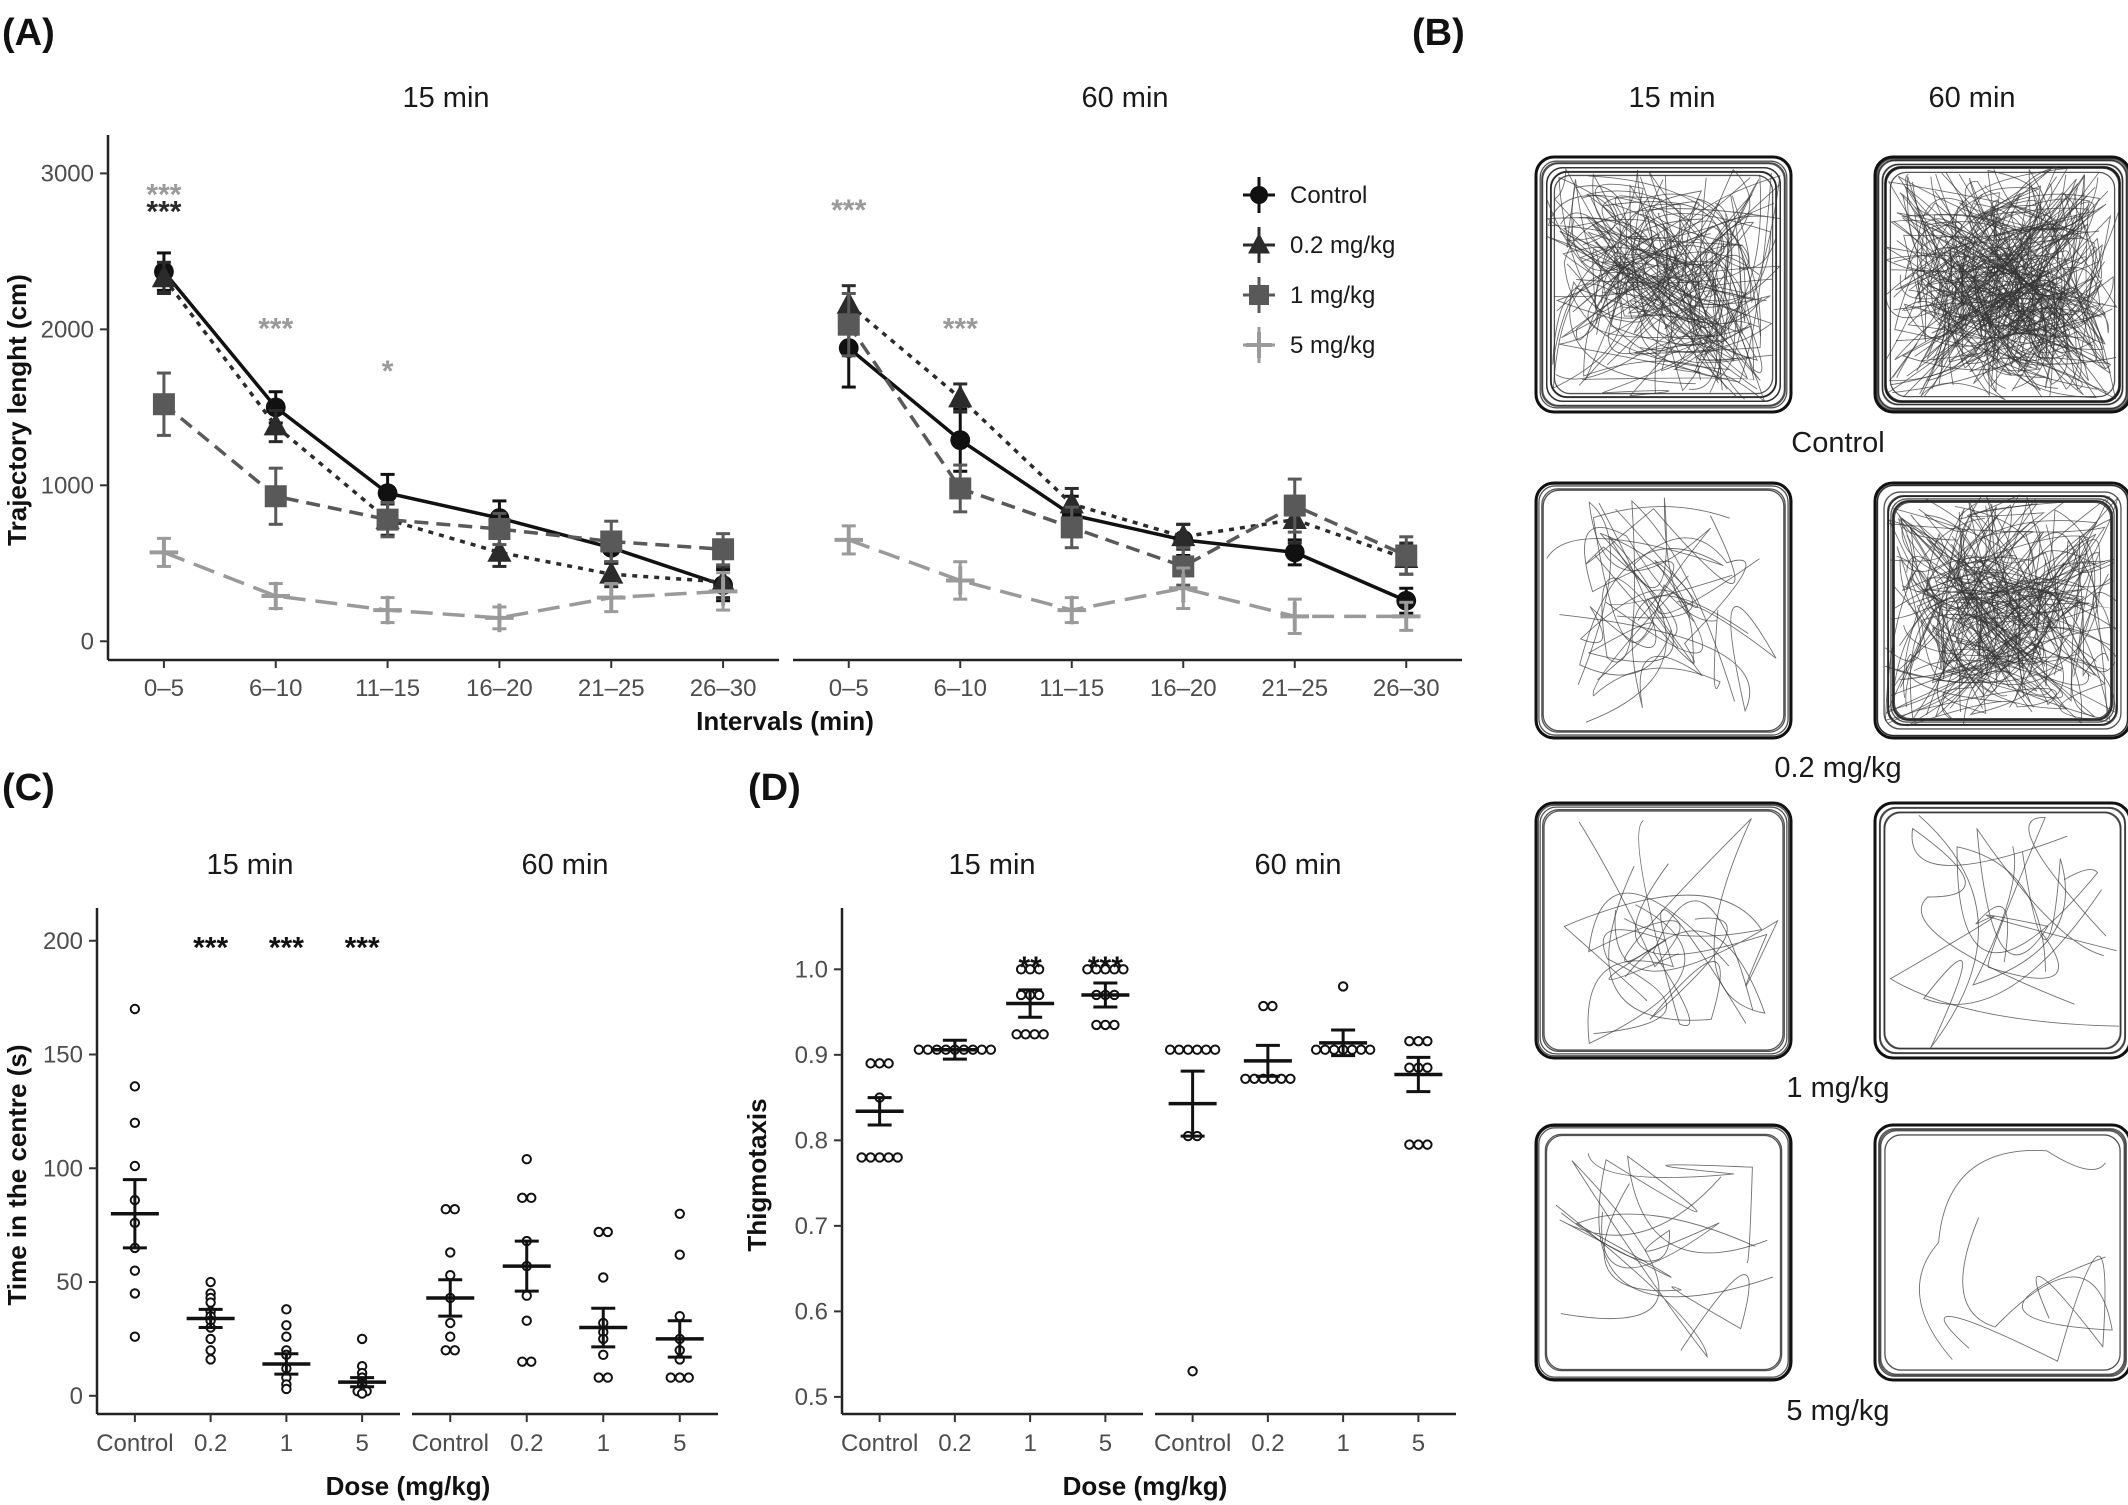  Describe the element at coordinates (1837, 768) in the screenshot. I see `panel-b-row-label-0-2: 0.2 mg/kg` at that location.